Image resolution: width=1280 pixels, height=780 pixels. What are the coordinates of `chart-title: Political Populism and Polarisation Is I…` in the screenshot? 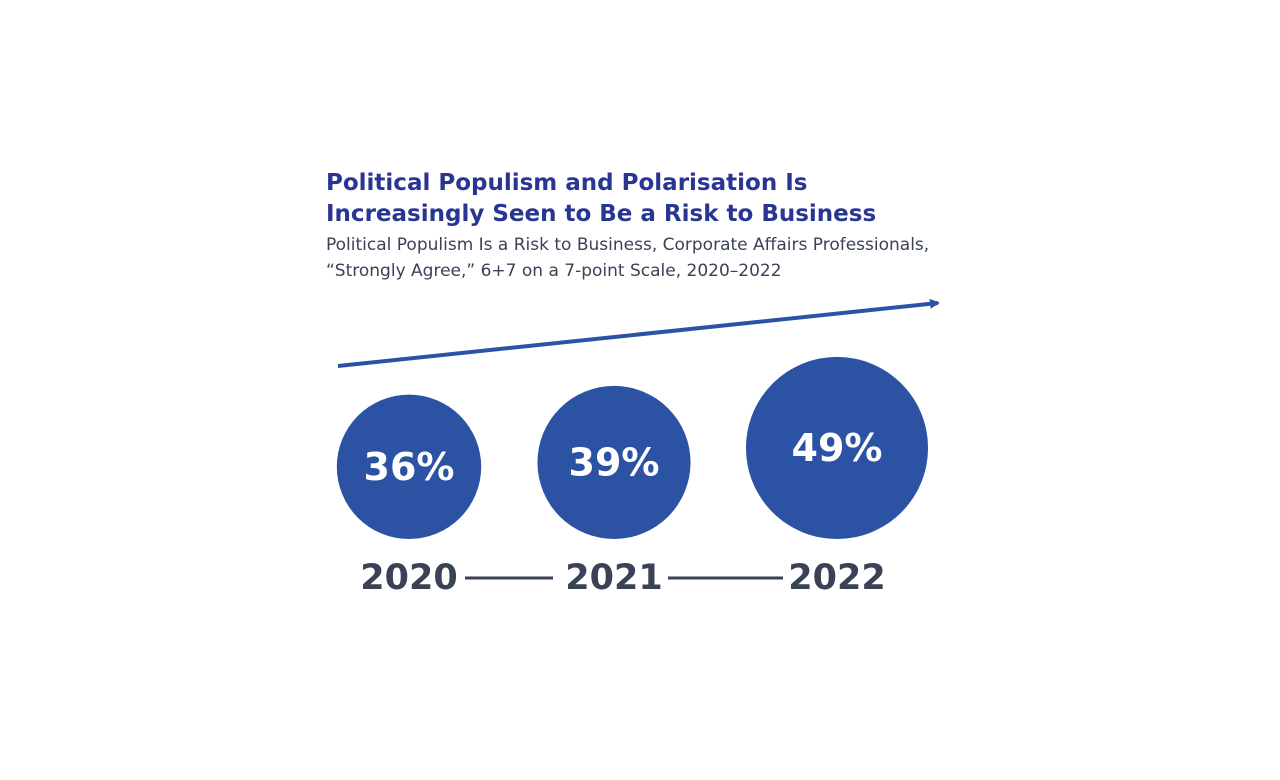 It's located at (601, 198).